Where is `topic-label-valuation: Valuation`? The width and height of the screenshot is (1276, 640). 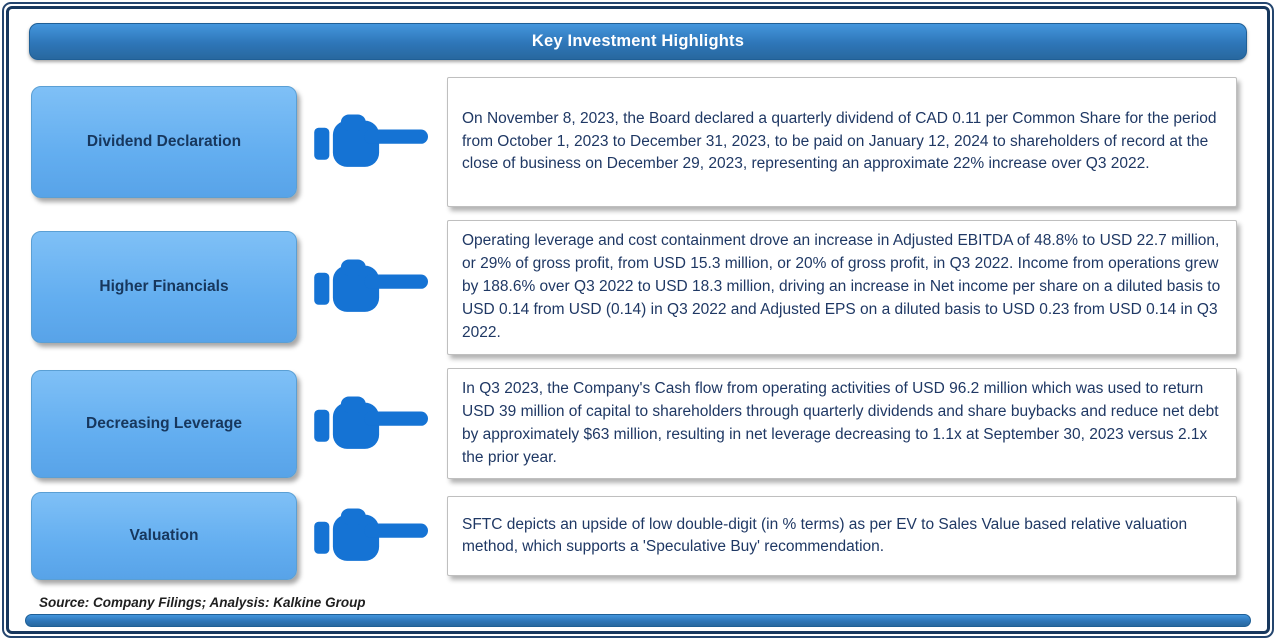 topic-label-valuation: Valuation is located at coordinates (164, 536).